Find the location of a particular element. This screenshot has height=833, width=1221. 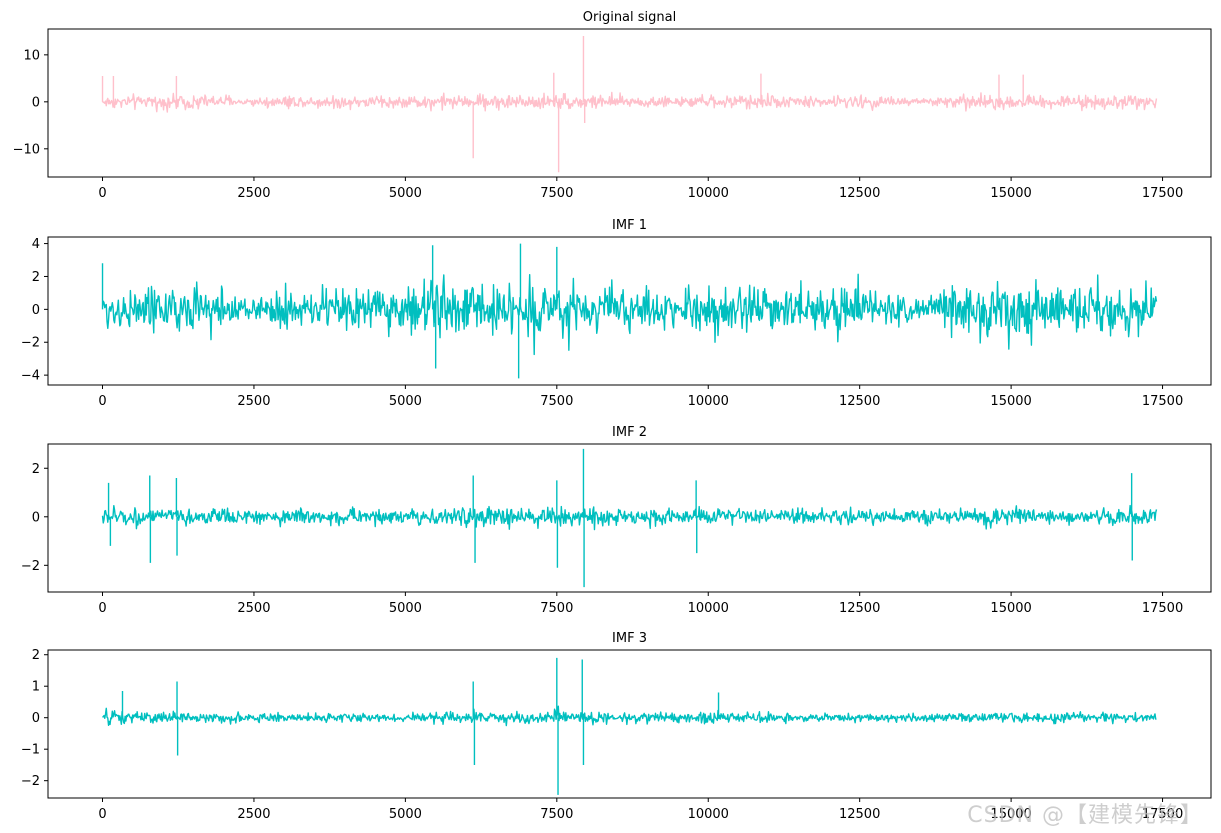

y-tick-label: 4 is located at coordinates (36, 244).